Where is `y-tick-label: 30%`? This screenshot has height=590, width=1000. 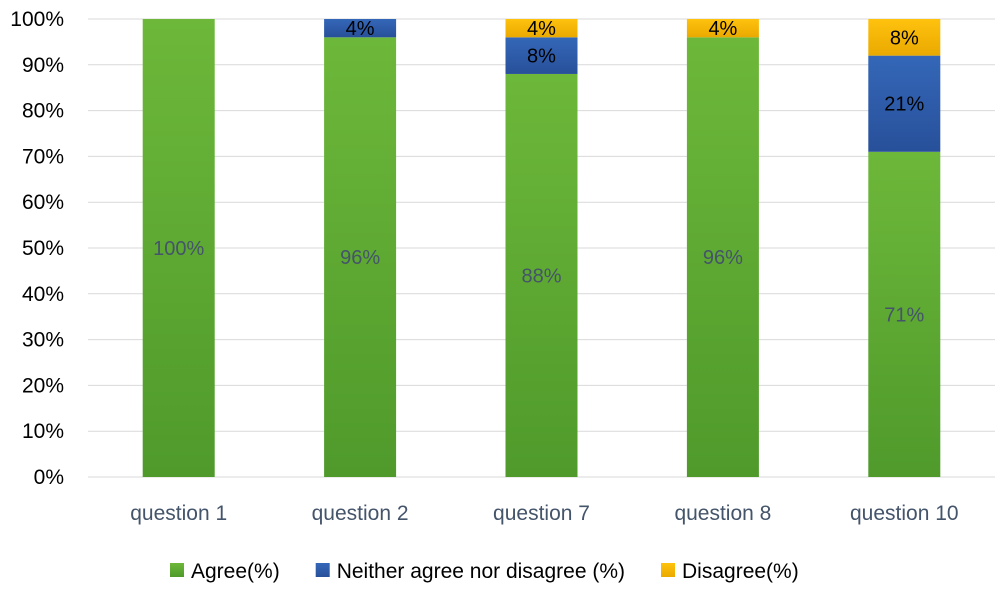
y-tick-label: 30% is located at coordinates (43, 340).